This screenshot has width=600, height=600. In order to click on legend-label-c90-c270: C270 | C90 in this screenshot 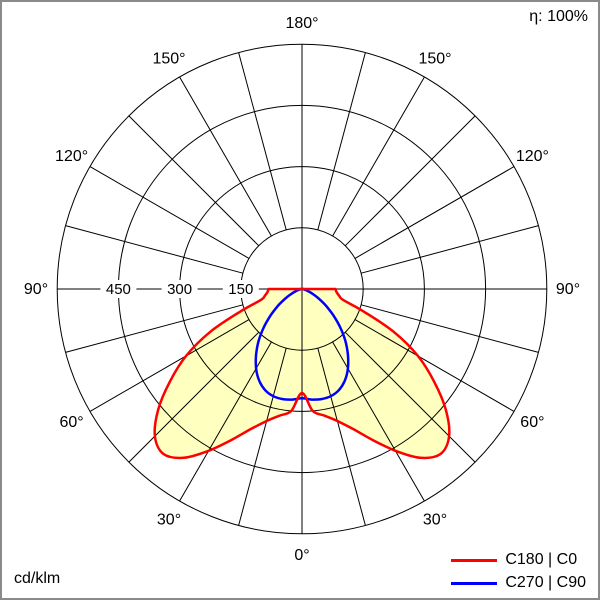, I will do `click(545, 582)`.